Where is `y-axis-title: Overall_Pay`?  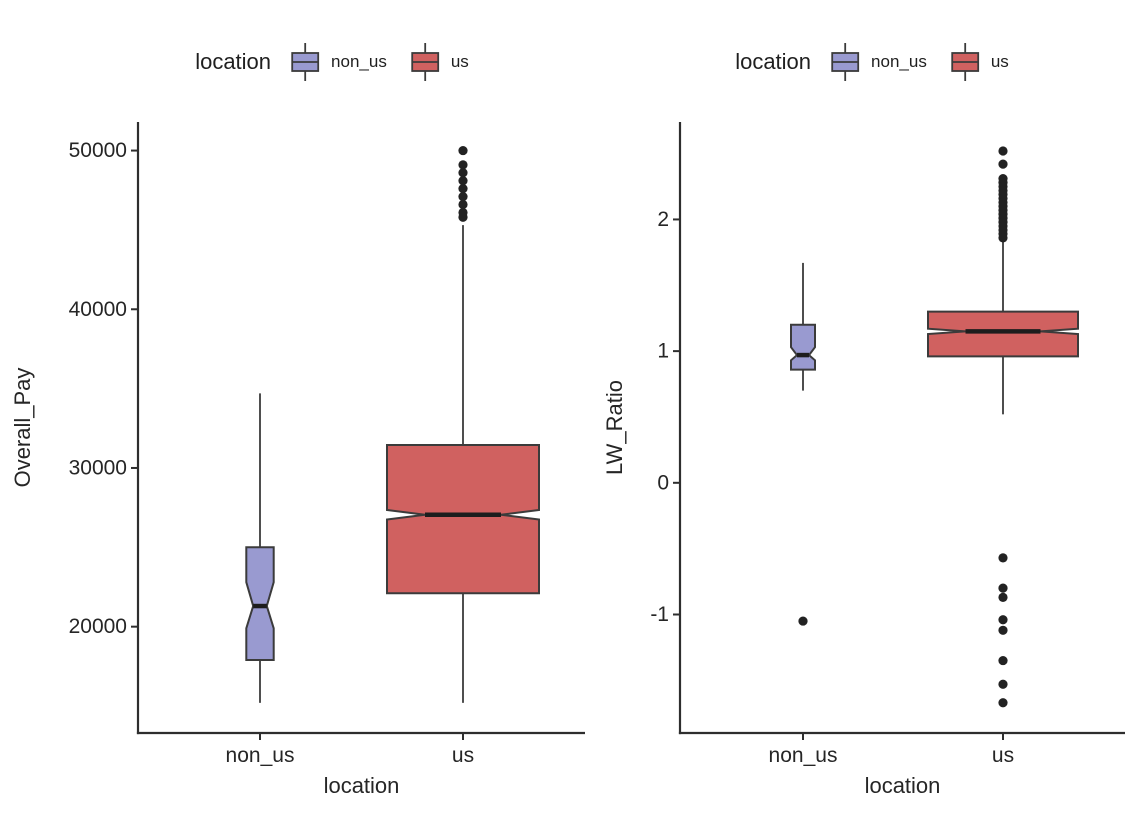 y-axis-title: Overall_Pay is located at coordinates (22, 428).